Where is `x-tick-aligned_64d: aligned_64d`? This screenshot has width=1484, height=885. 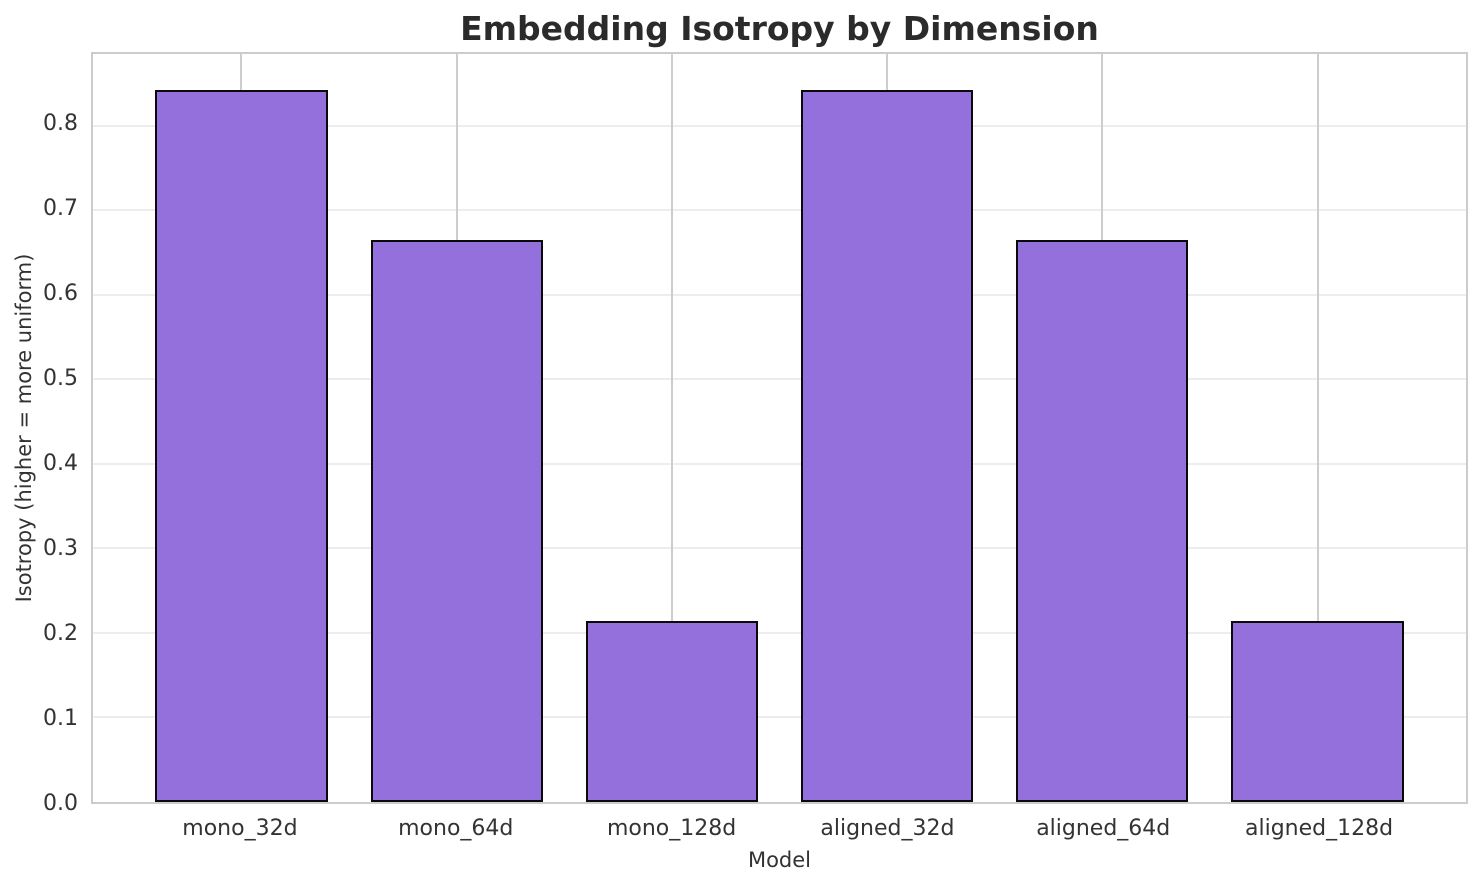
x-tick-aligned_64d: aligned_64d is located at coordinates (1103, 828).